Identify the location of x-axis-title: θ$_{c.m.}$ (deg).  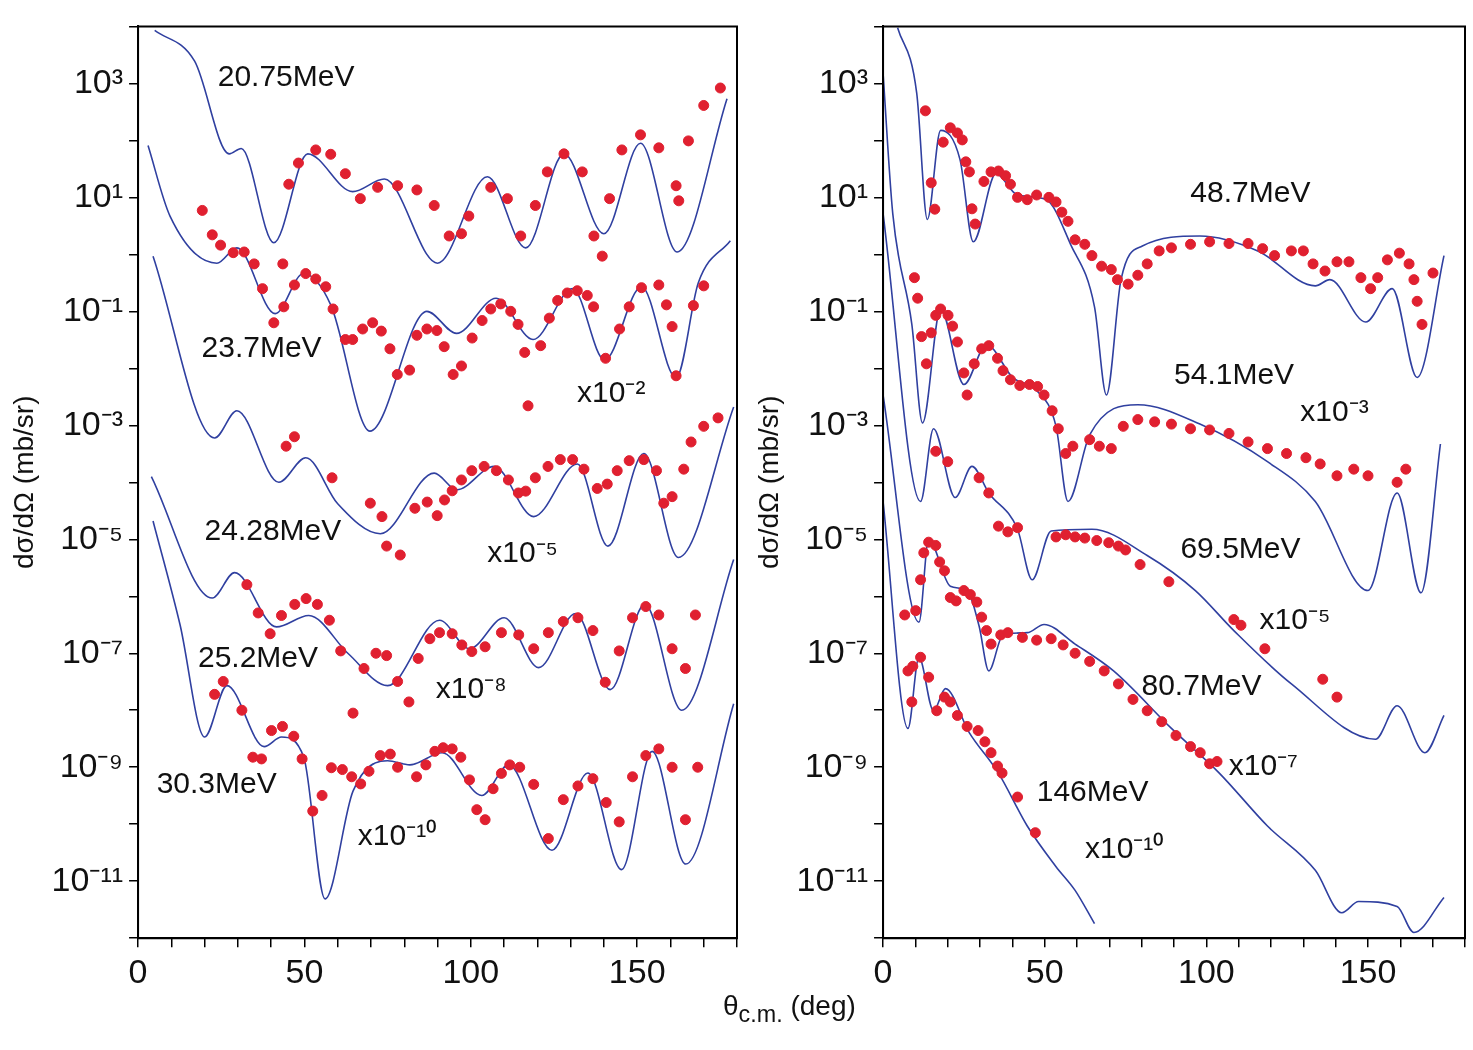
(789, 1009).